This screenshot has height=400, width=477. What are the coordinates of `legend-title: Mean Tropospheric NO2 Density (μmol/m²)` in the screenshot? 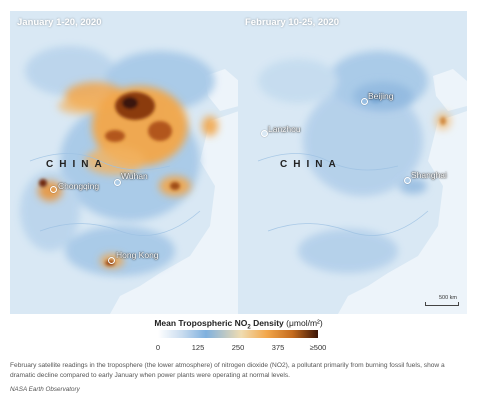 It's located at (238, 324).